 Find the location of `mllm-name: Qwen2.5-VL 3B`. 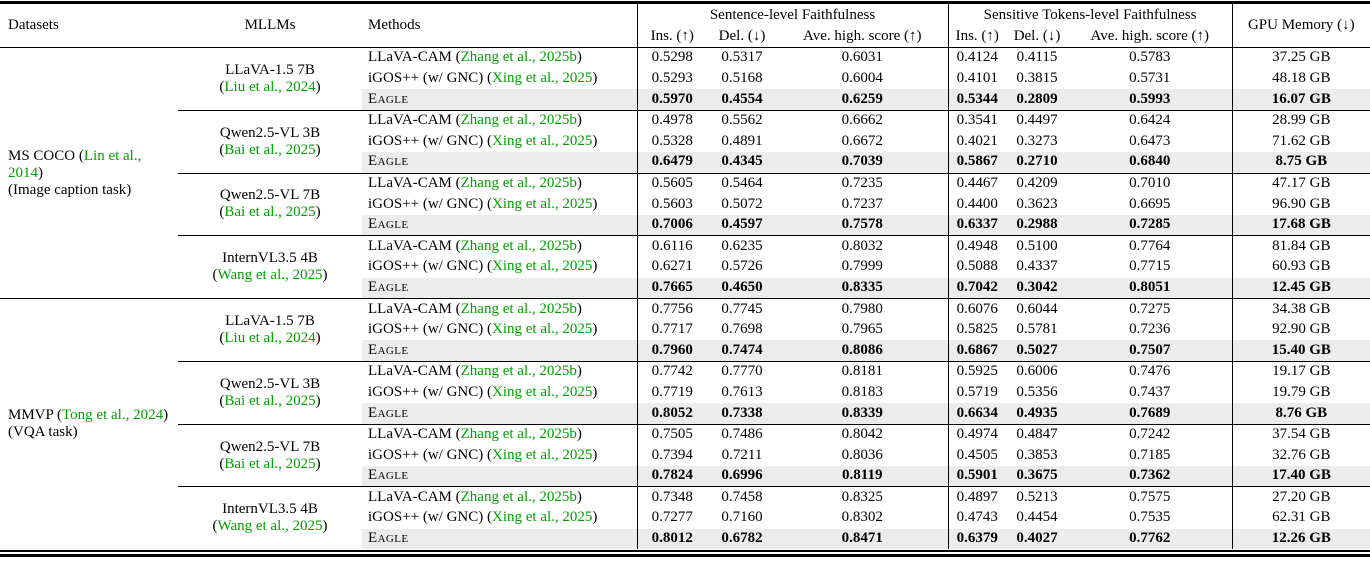

mllm-name: Qwen2.5-VL 3B is located at coordinates (270, 132).